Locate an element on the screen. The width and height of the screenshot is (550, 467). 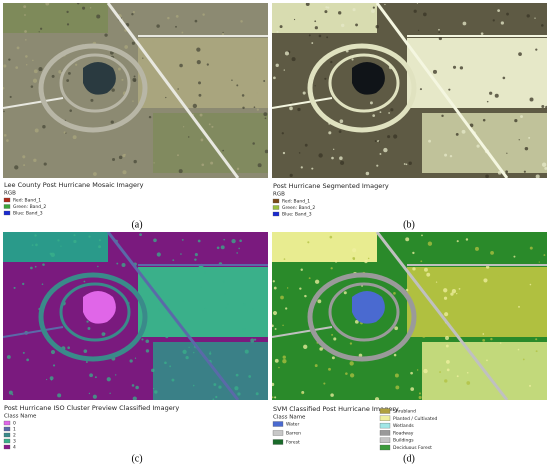
legend-label: 3 is located at coordinates (14, 442).